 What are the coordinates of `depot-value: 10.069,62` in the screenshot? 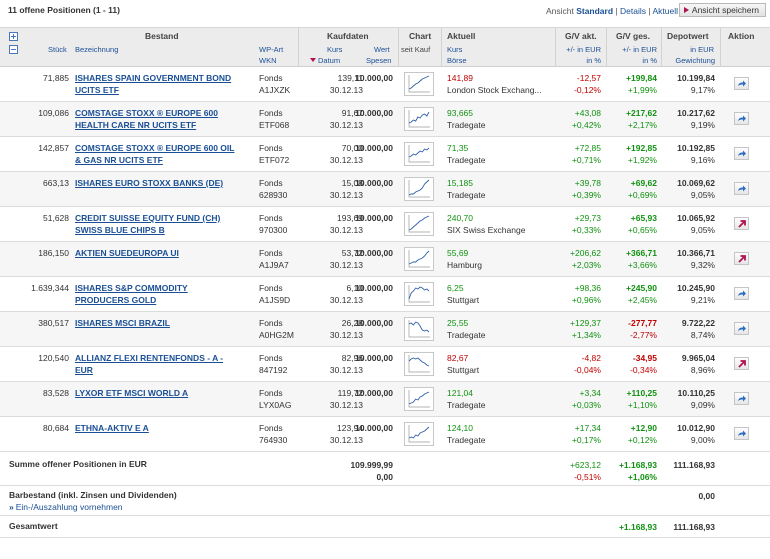 It's located at (696, 183).